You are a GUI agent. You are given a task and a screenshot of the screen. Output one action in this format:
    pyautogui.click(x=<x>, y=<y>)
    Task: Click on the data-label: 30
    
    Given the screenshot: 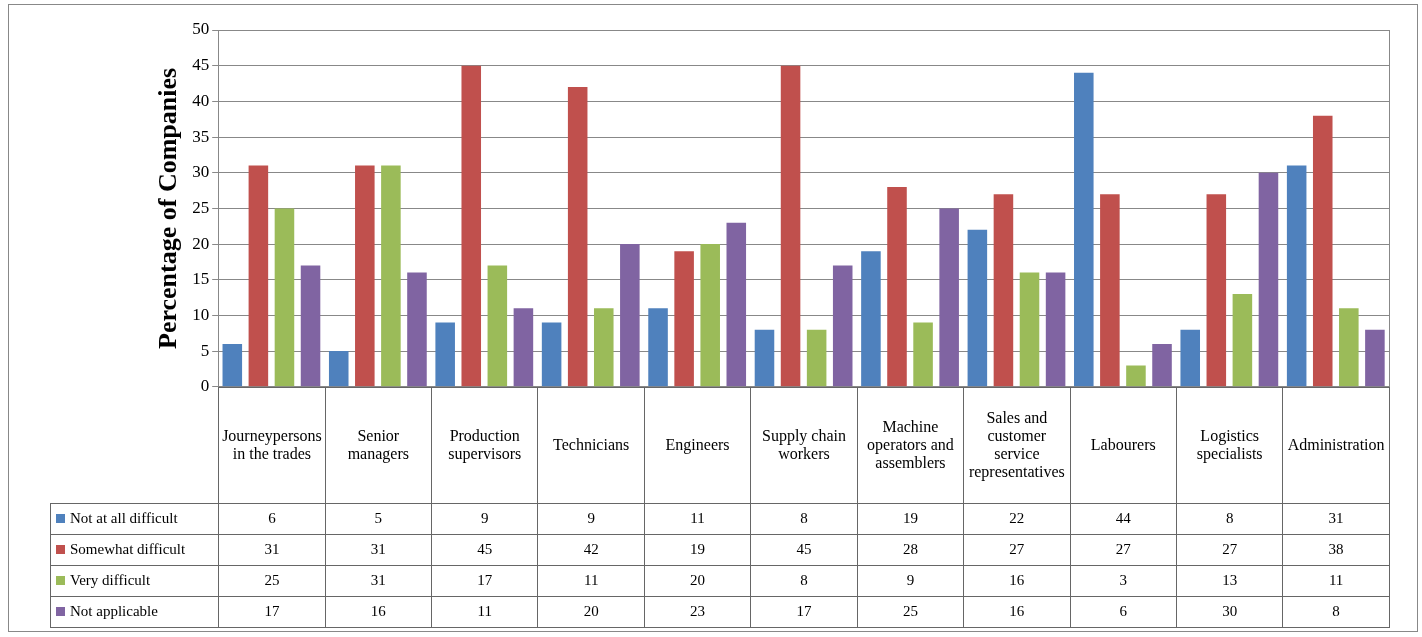 What is the action you would take?
    pyautogui.click(x=1229, y=612)
    